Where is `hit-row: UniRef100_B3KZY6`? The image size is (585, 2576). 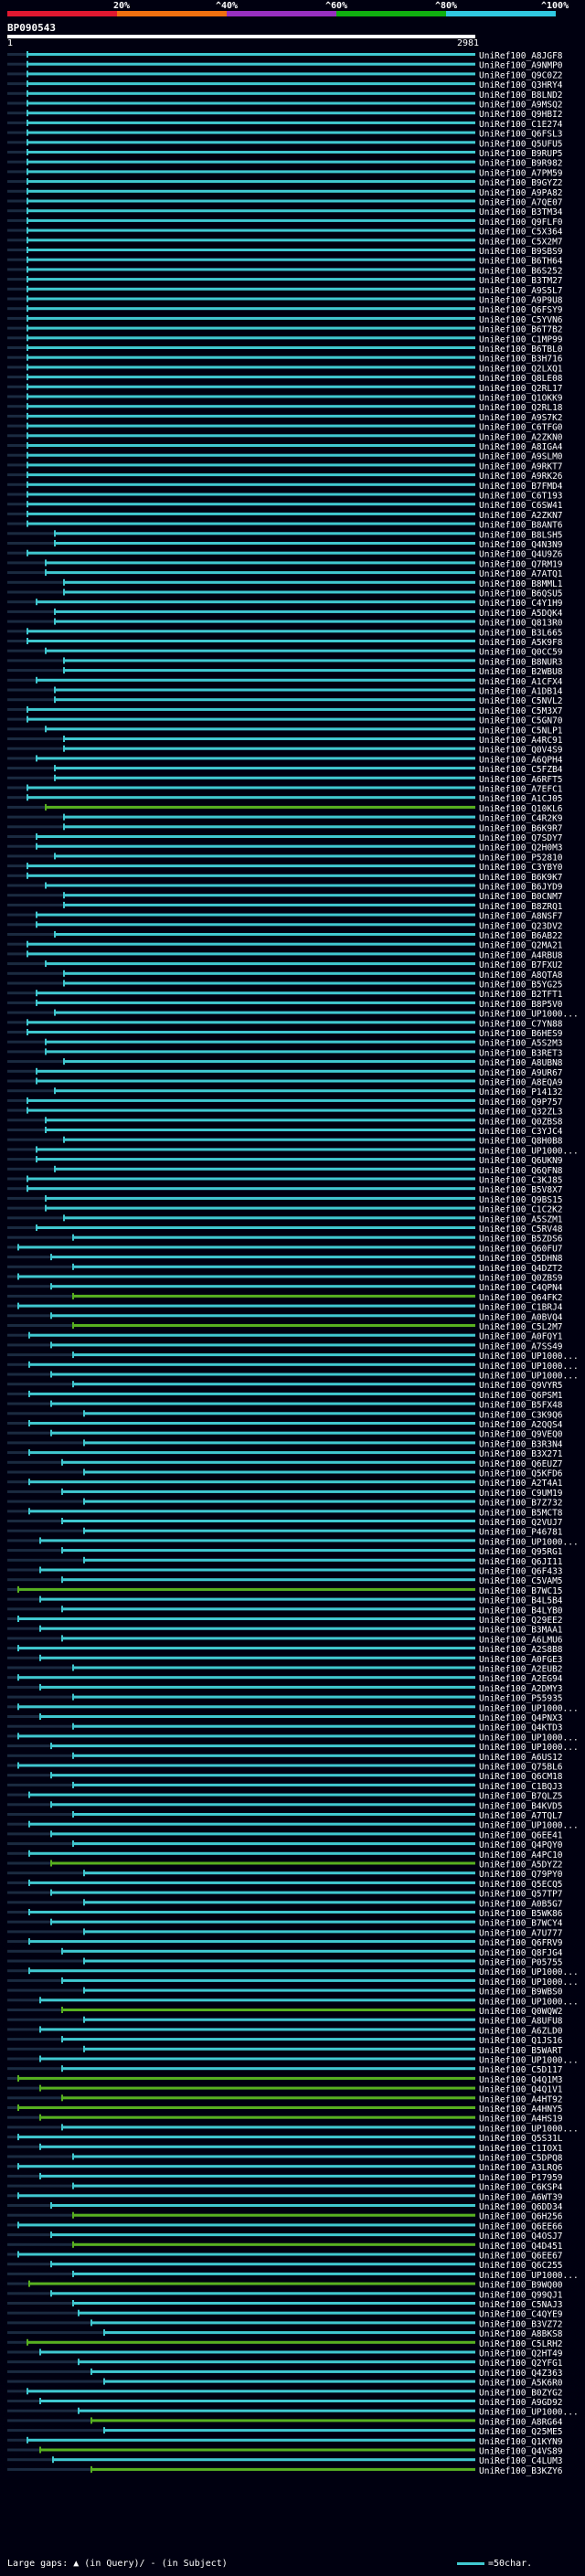 hit-row: UniRef100_B3KZY6 is located at coordinates (285, 2470).